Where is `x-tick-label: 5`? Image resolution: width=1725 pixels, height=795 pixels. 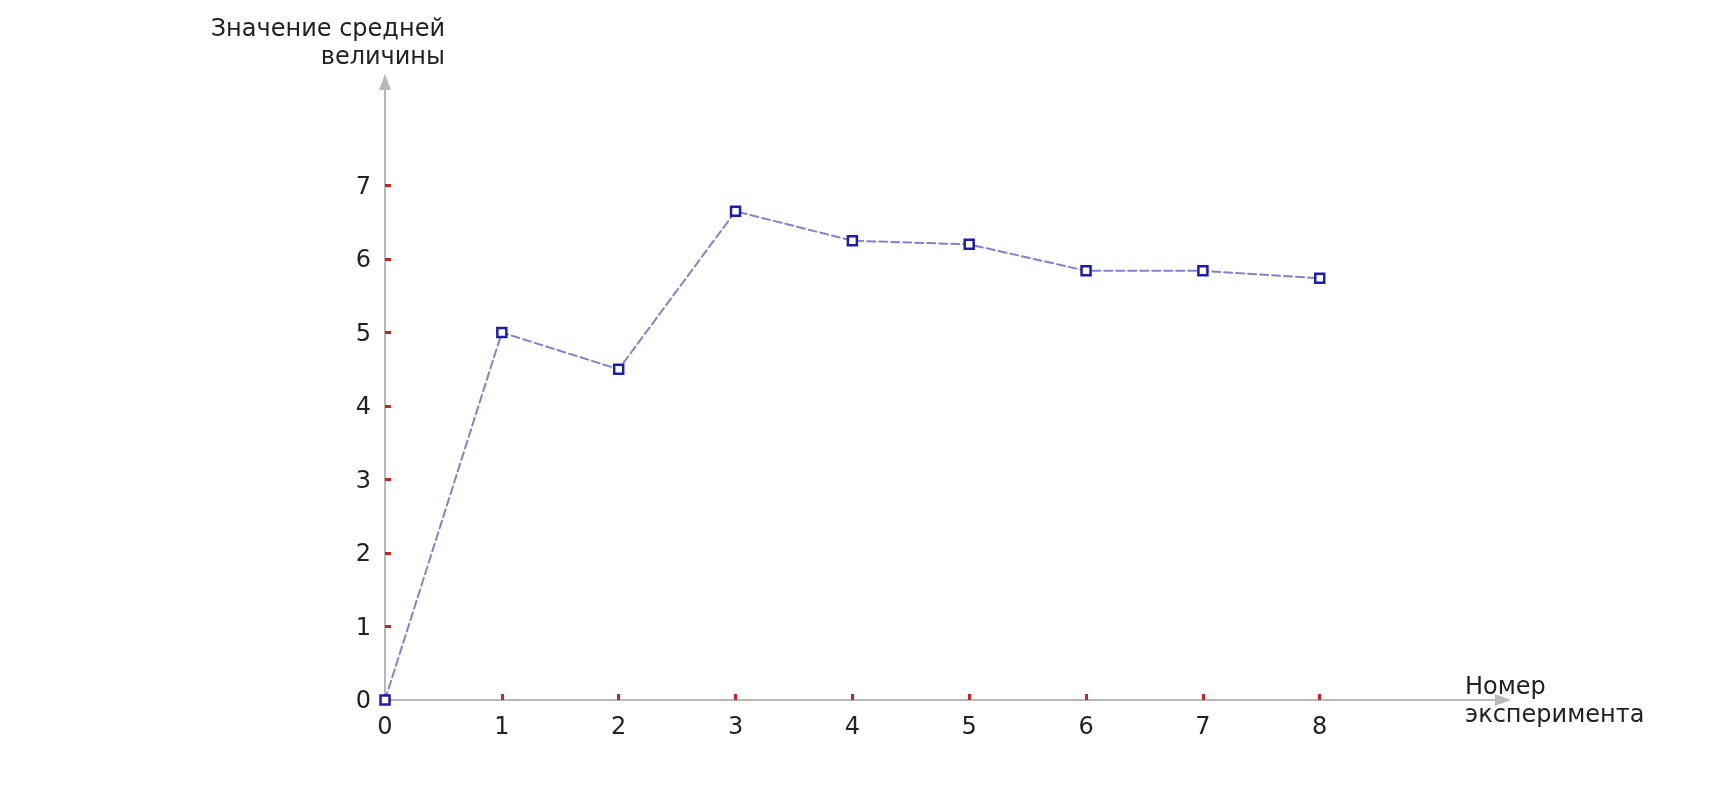 x-tick-label: 5 is located at coordinates (969, 726).